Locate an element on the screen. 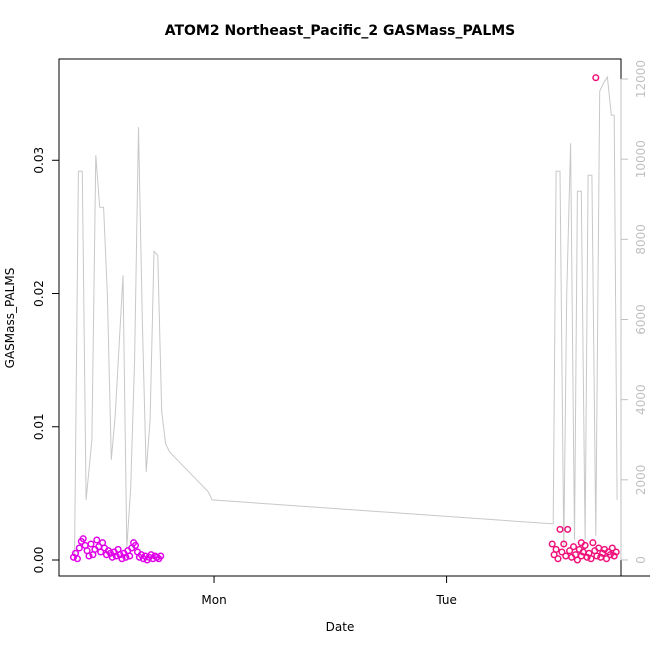 The height and width of the screenshot is (650, 650). x-axis: MonTueWed is located at coordinates (425, 591).